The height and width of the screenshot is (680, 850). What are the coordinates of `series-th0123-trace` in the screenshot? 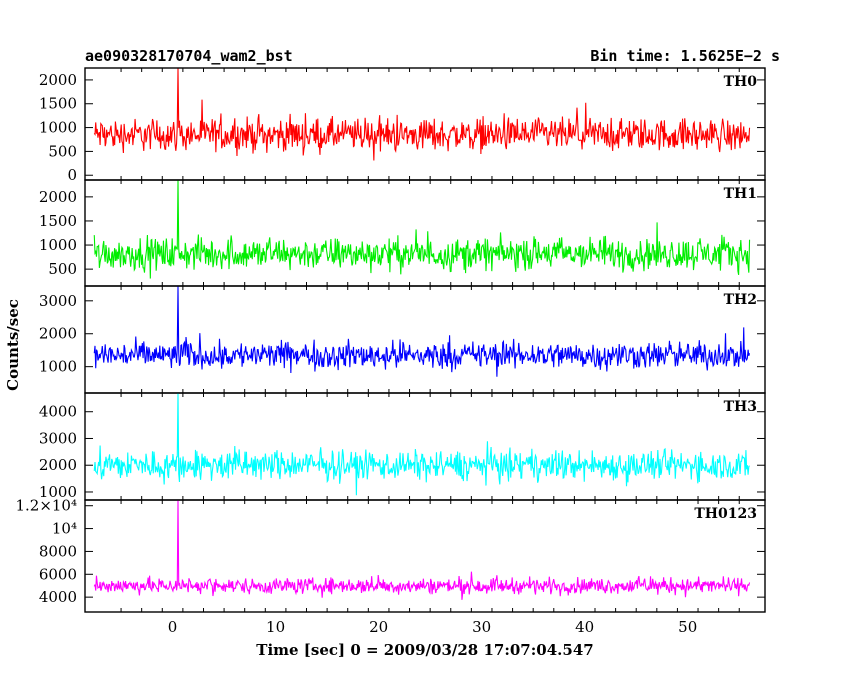 It's located at (422, 549).